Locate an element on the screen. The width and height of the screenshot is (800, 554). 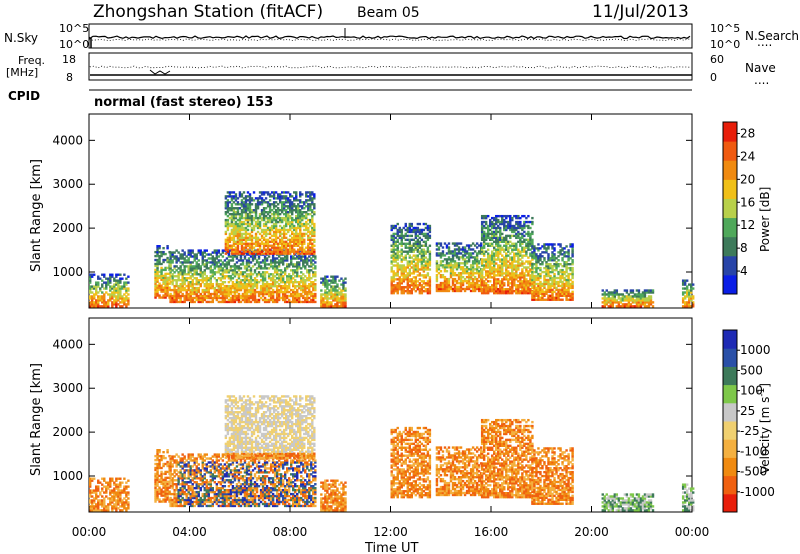
freq-tick-bottom: 8 is located at coordinates (69, 77).